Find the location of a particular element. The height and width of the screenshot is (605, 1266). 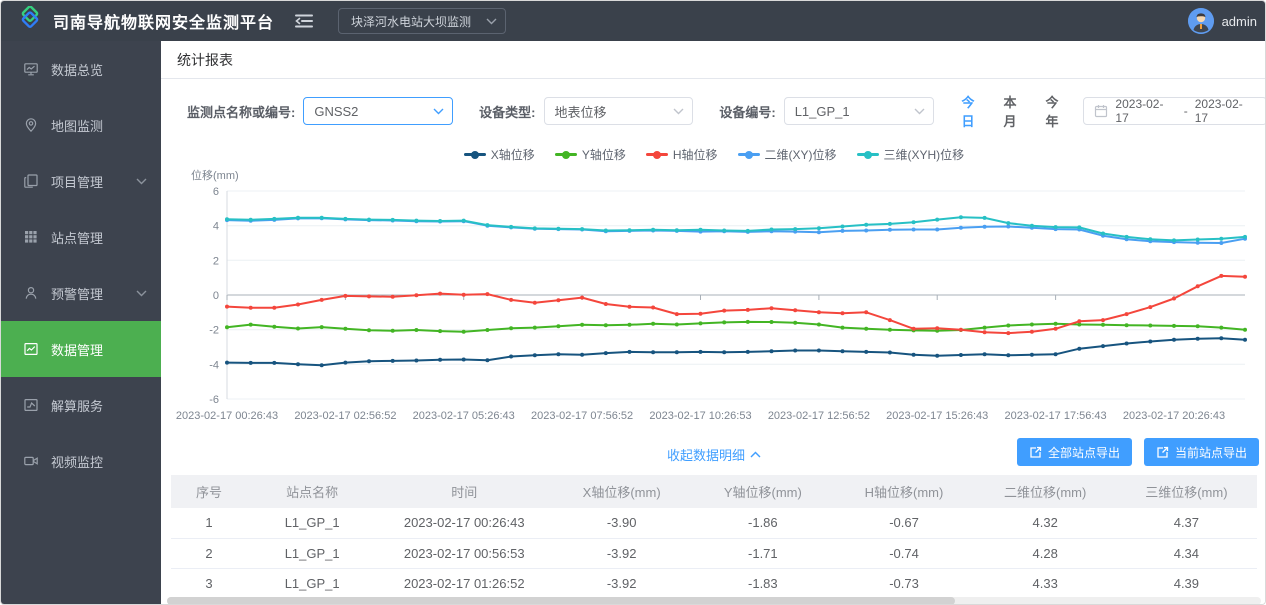

collapse-detail-link: 收起数据明细 is located at coordinates (714, 454).